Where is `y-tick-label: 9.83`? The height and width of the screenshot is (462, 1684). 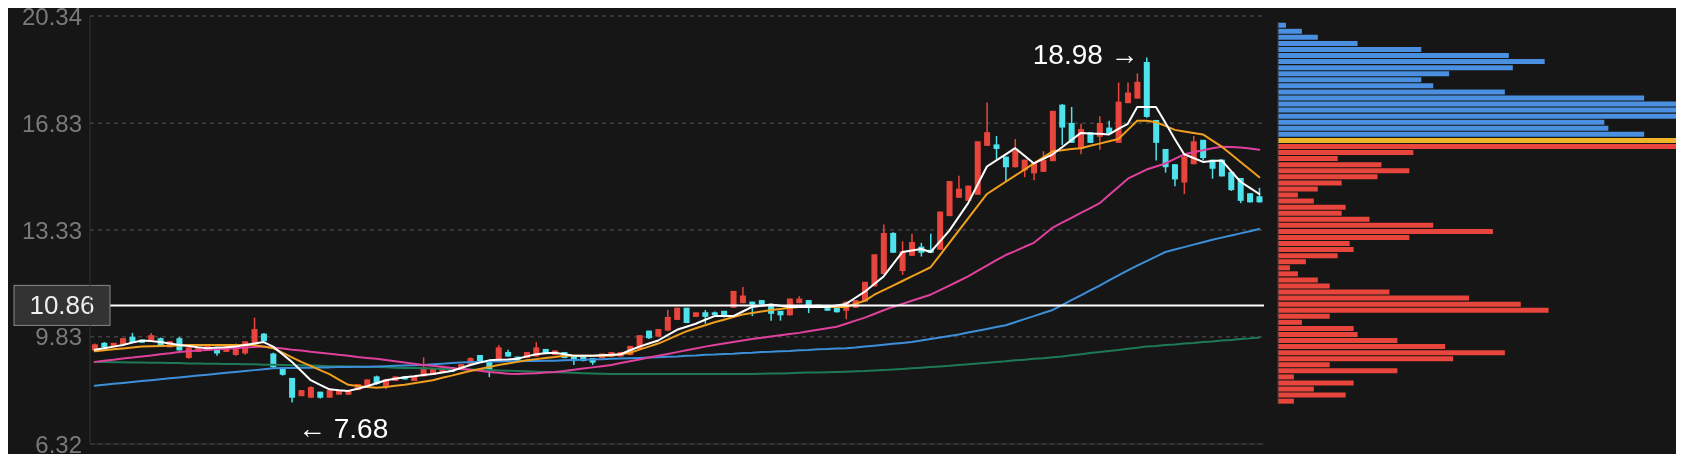 y-tick-label: 9.83 is located at coordinates (58, 337).